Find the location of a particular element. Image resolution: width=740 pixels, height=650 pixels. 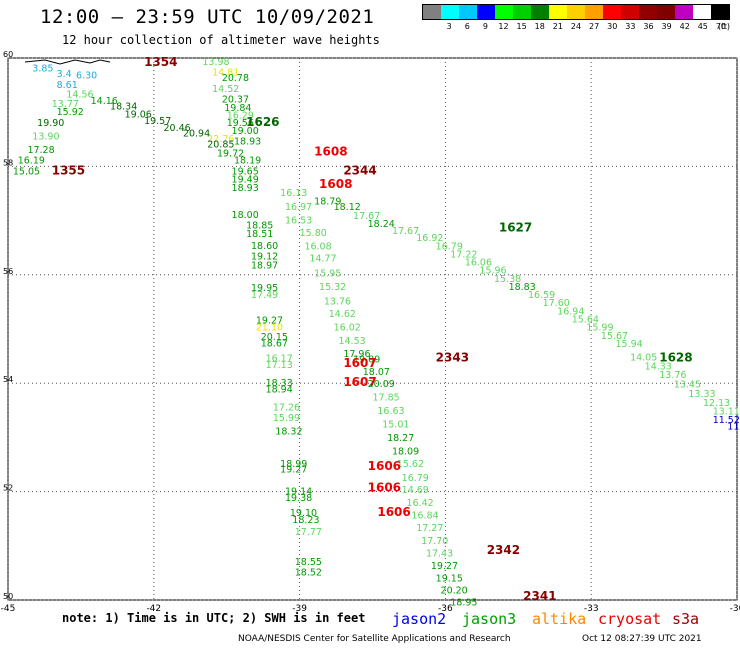

wave-height-value: 19.57 is located at coordinates (157, 121).